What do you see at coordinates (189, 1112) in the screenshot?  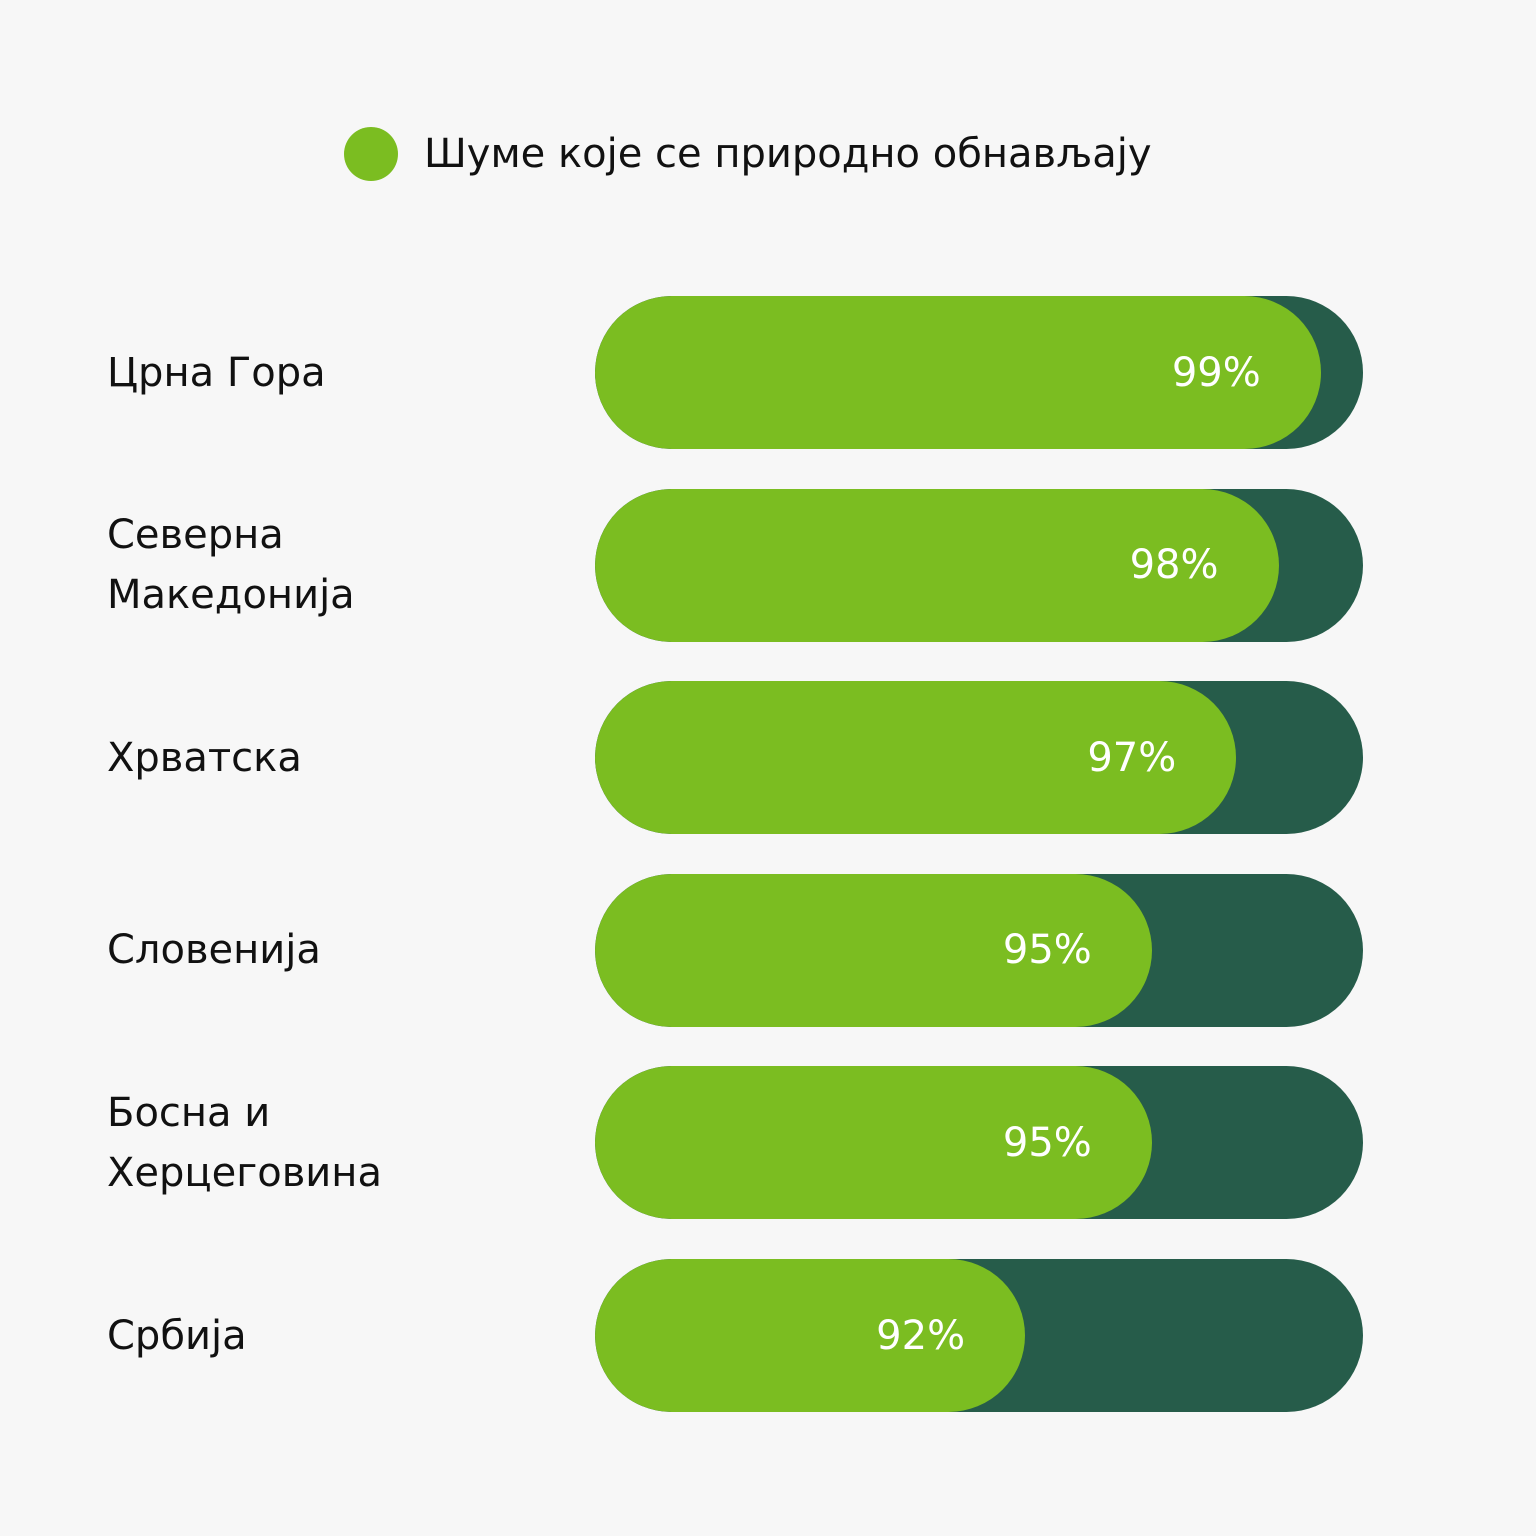 I see `category-label-line: Босна и` at bounding box center [189, 1112].